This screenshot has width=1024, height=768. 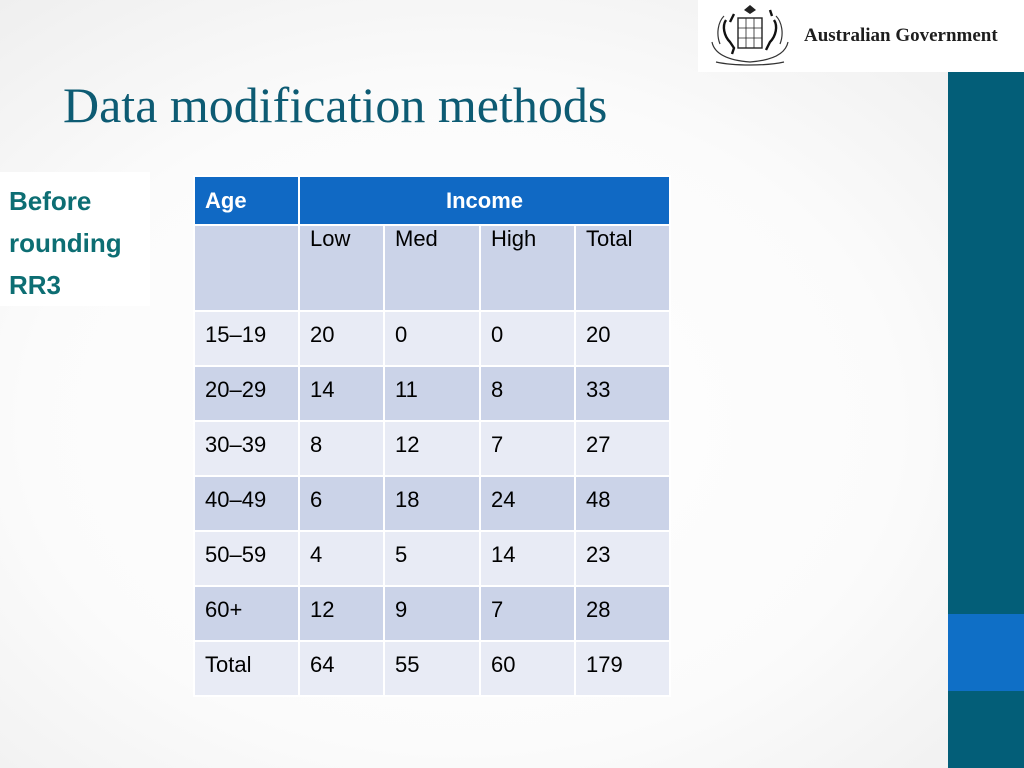 I want to click on table-row: 15–19 20 0 0 20, so click(x=432, y=338).